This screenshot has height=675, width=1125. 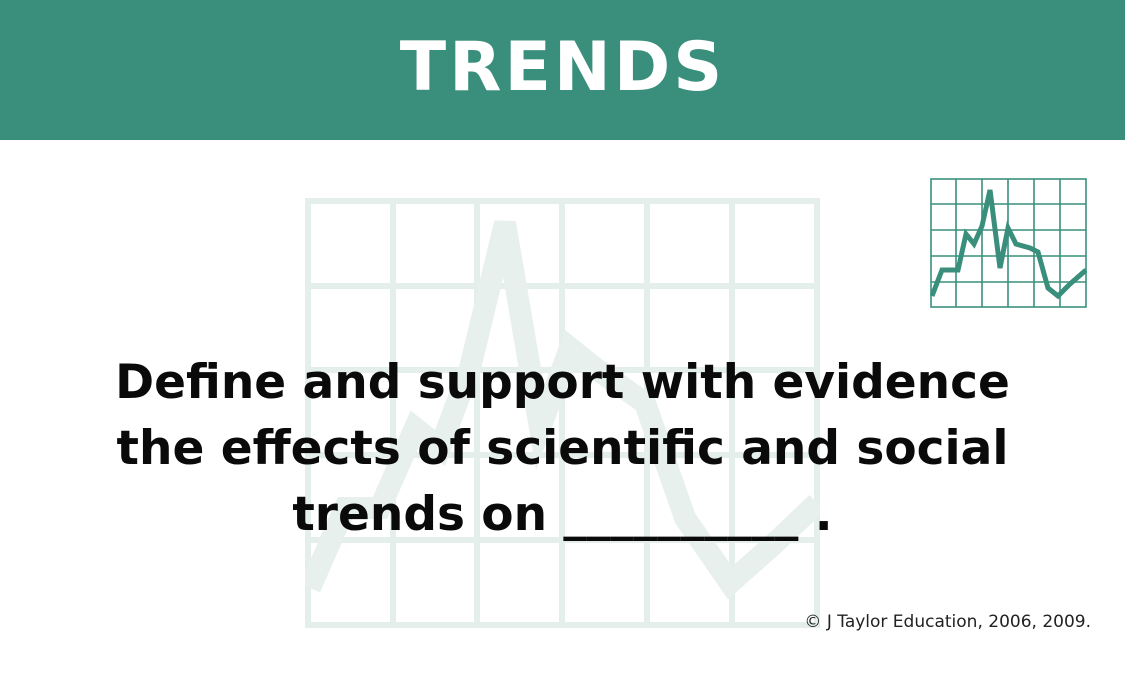 I want to click on slide-title: TRENDS, so click(x=562, y=67).